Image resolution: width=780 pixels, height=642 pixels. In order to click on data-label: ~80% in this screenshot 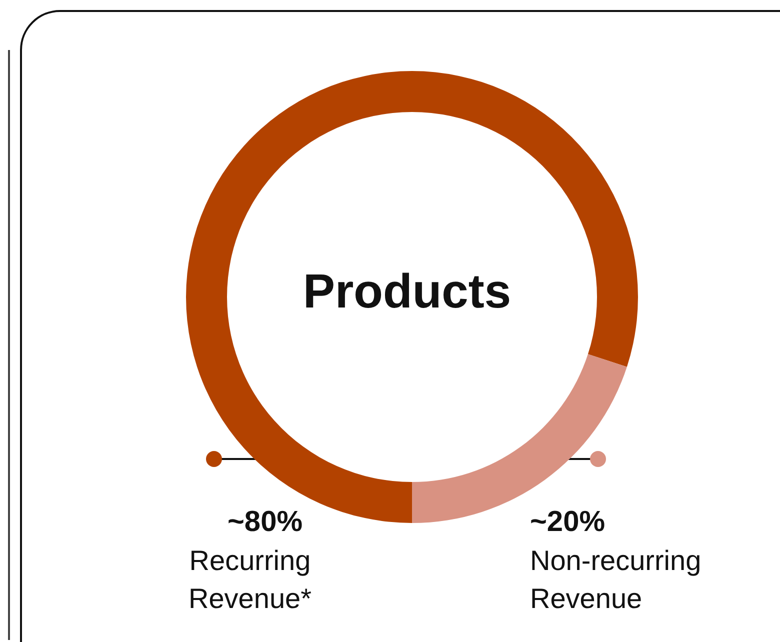, I will do `click(265, 522)`.